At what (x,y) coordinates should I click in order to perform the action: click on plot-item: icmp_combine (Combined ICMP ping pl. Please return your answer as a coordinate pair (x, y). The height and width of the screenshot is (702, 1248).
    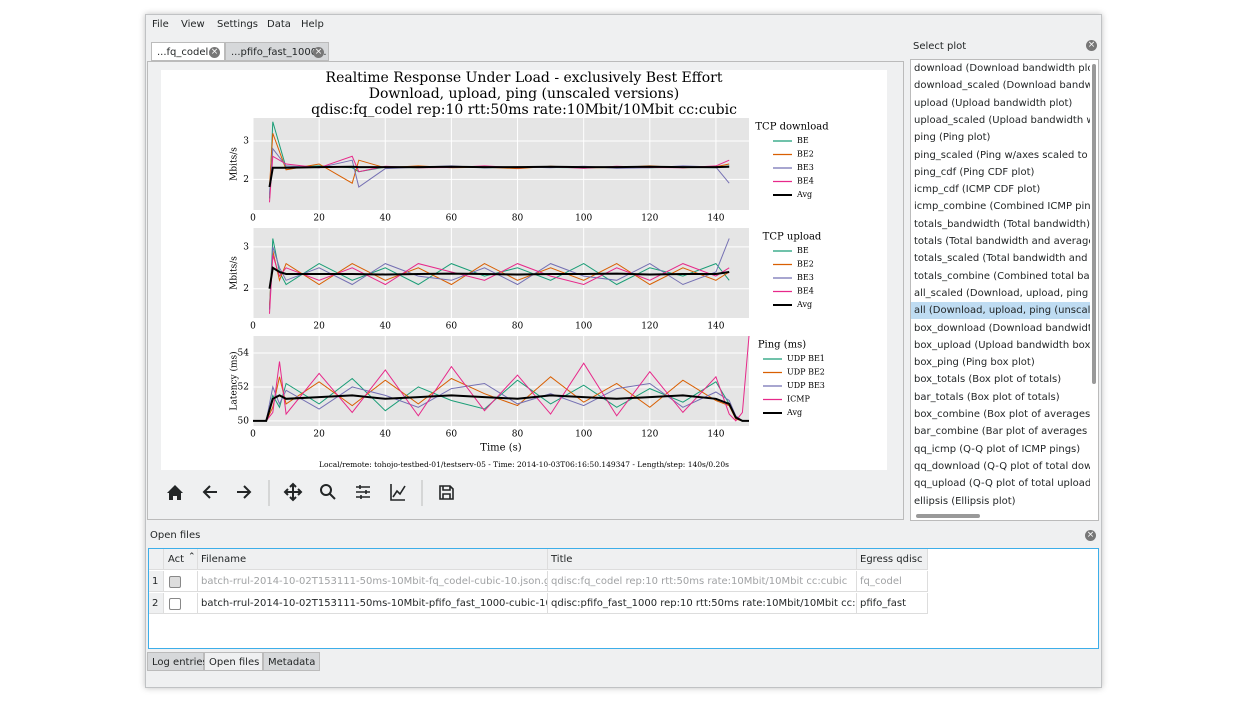
    Looking at the image, I should click on (1002, 207).